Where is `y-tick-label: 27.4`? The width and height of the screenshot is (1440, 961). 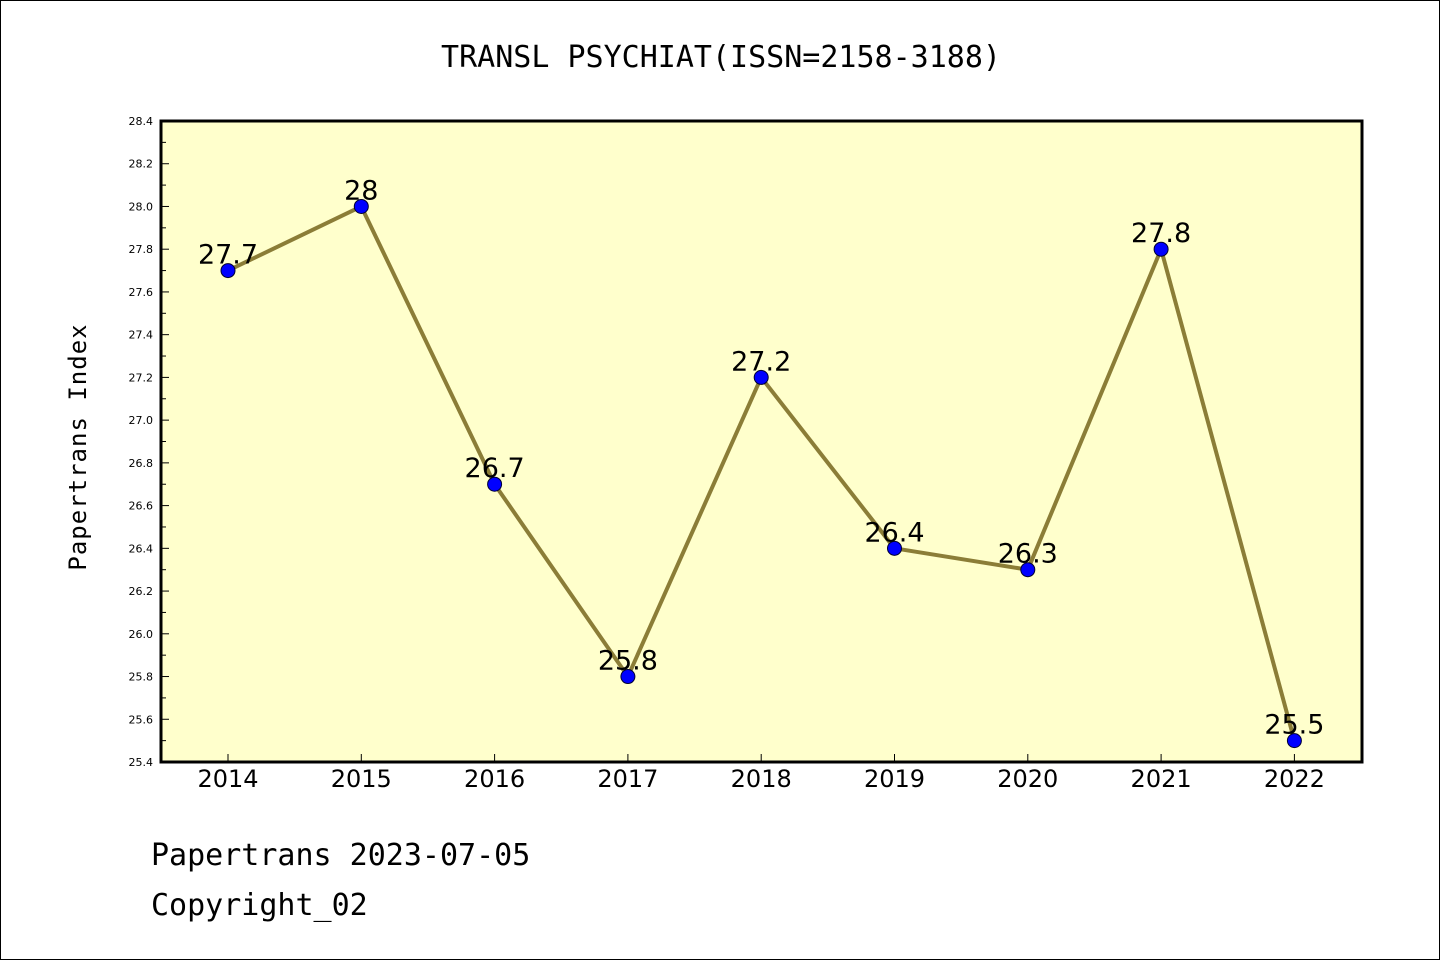 y-tick-label: 27.4 is located at coordinates (141, 335).